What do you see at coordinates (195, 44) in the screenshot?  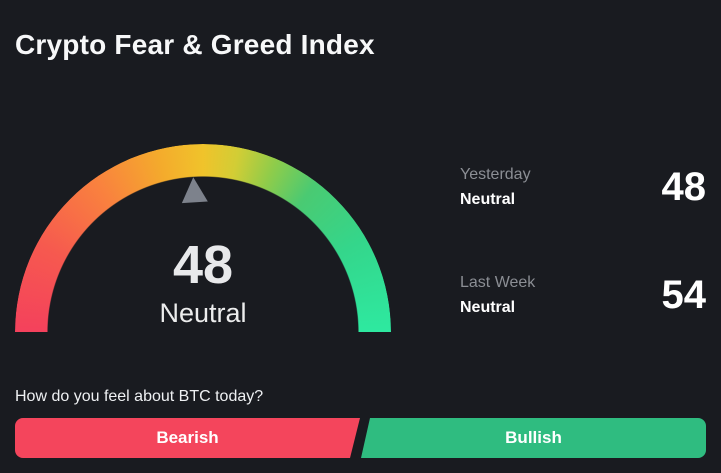 I see `page-title: Crypto Fear & Greed Index` at bounding box center [195, 44].